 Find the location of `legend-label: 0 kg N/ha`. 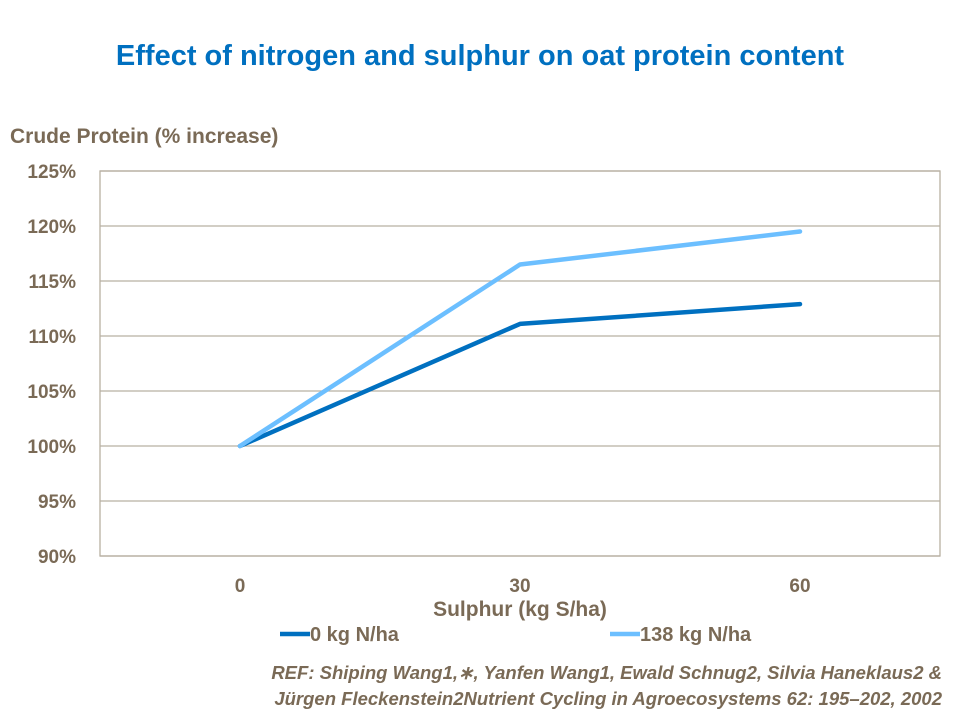

legend-label: 0 kg N/ha is located at coordinates (355, 635).